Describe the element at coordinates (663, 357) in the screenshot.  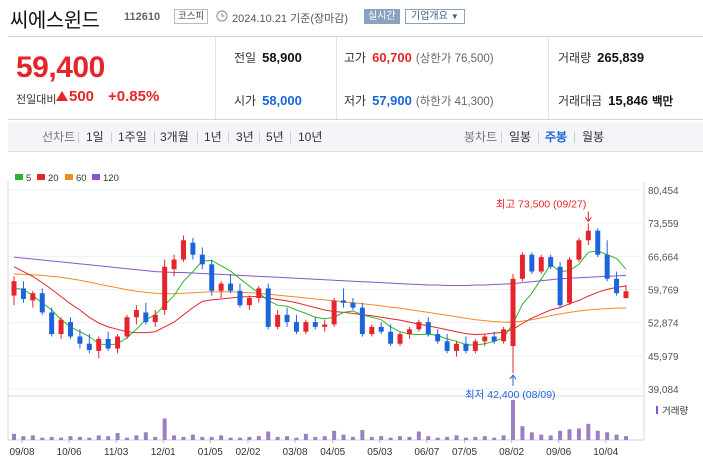
I see `y-tick-label: 45,979` at that location.